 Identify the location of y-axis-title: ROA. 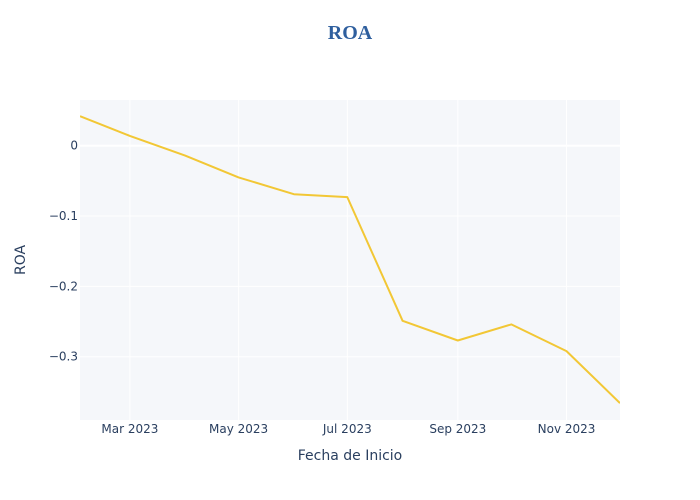
(21, 260).